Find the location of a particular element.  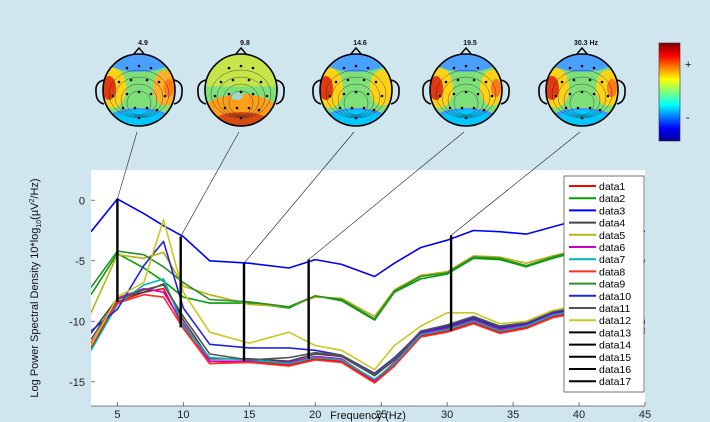

topoplot-label: 4.9 is located at coordinates (143, 43).